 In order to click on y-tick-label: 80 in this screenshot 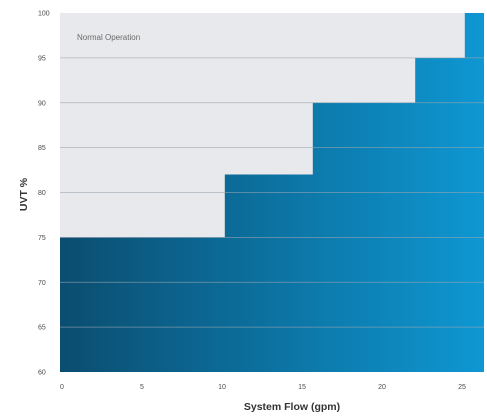, I will do `click(42, 193)`.